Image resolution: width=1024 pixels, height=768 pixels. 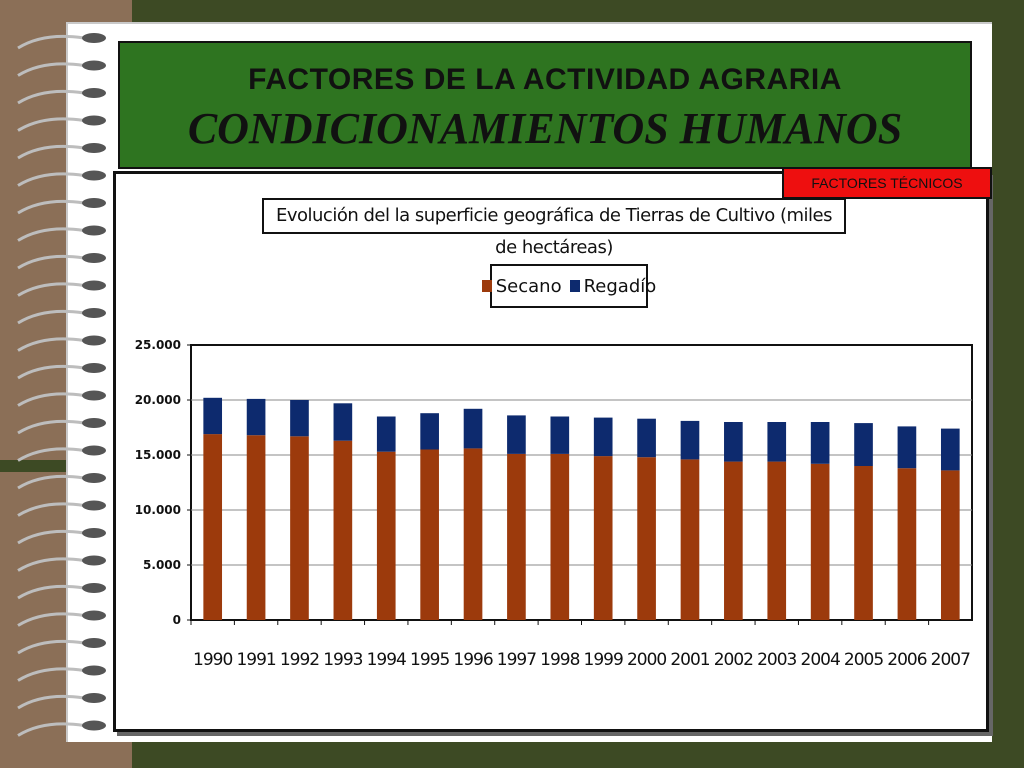 I want to click on legend-item-secano: Secano, so click(x=521, y=286).